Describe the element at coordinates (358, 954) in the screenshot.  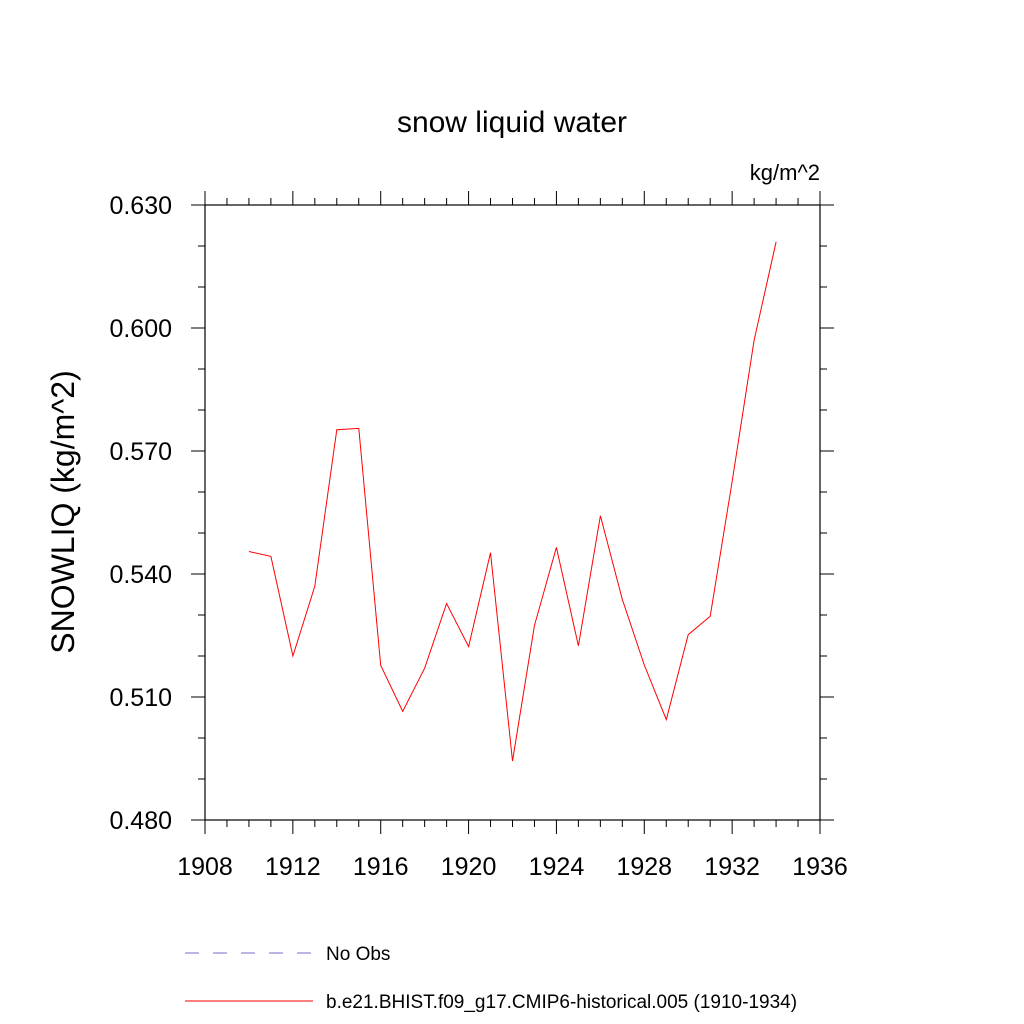
I see `legend-label: No Obs` at that location.